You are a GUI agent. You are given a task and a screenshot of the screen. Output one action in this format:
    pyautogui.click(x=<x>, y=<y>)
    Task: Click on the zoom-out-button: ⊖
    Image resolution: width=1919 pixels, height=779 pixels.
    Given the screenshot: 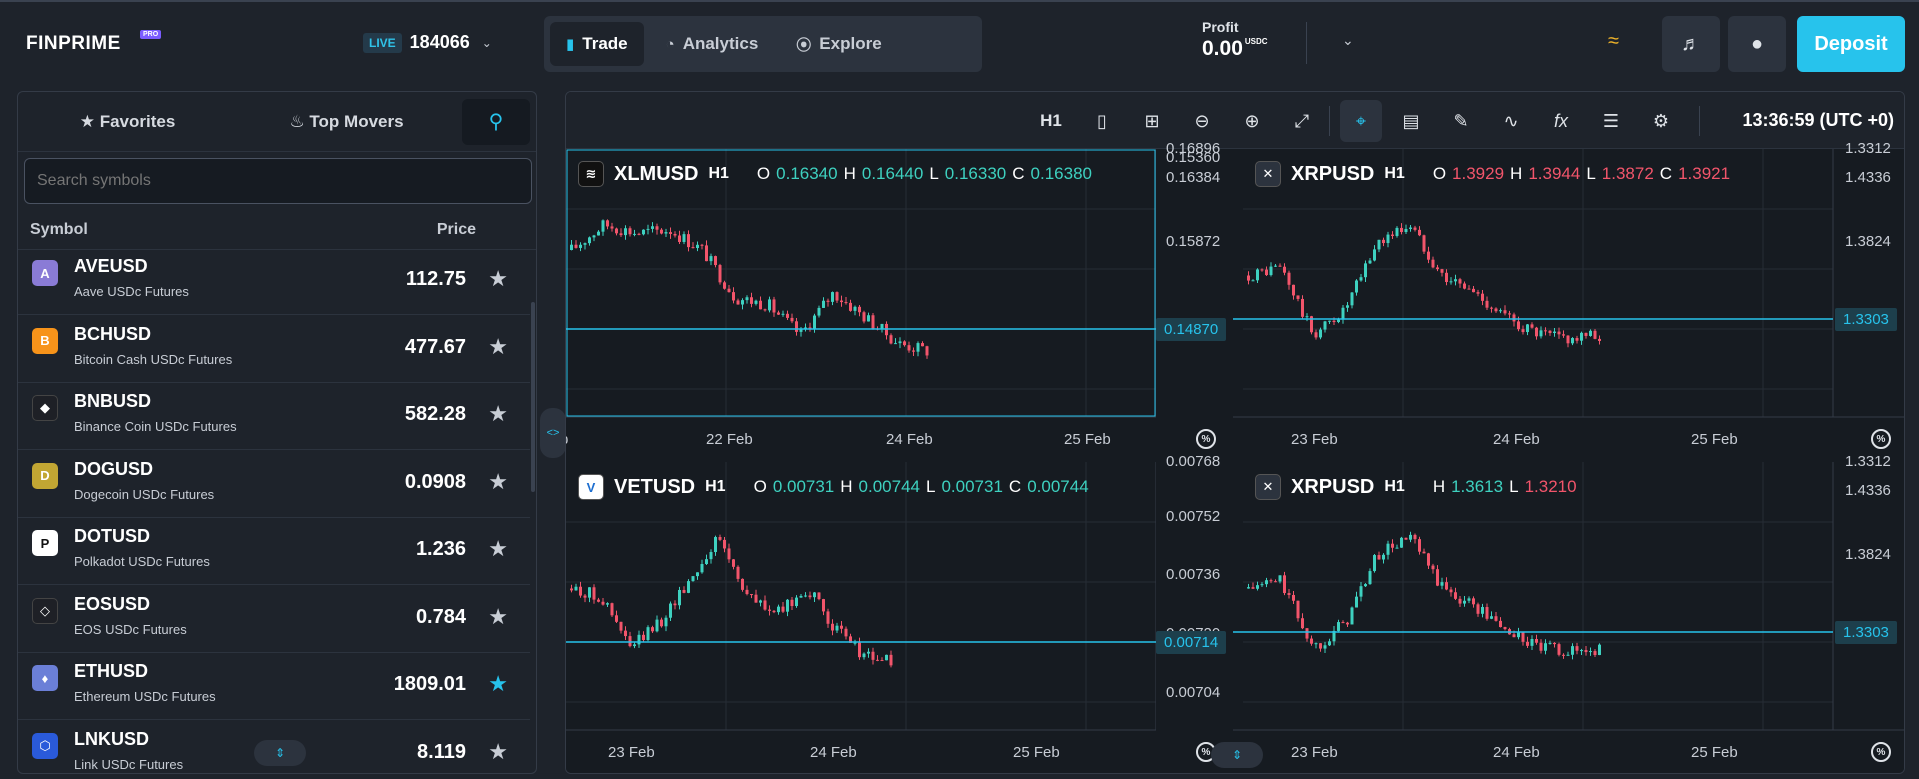 What is the action you would take?
    pyautogui.click(x=1202, y=121)
    